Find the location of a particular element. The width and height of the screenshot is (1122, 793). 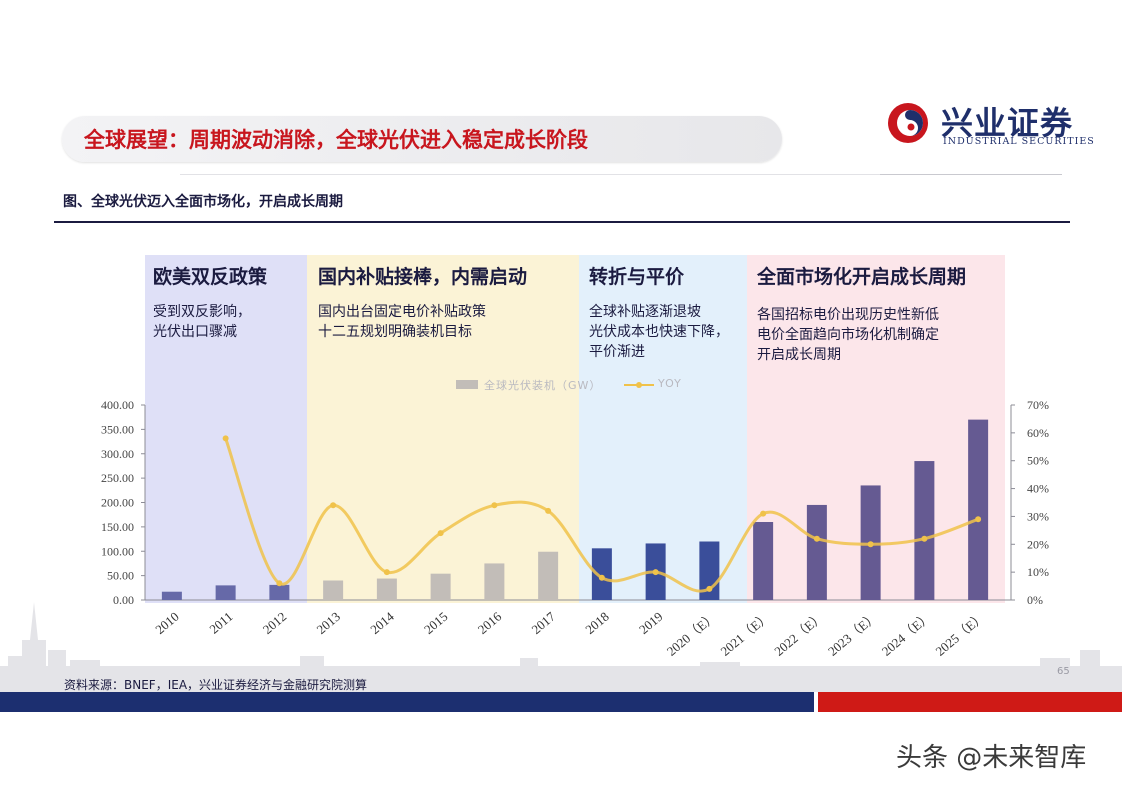

bar-2011 is located at coordinates (225, 592).